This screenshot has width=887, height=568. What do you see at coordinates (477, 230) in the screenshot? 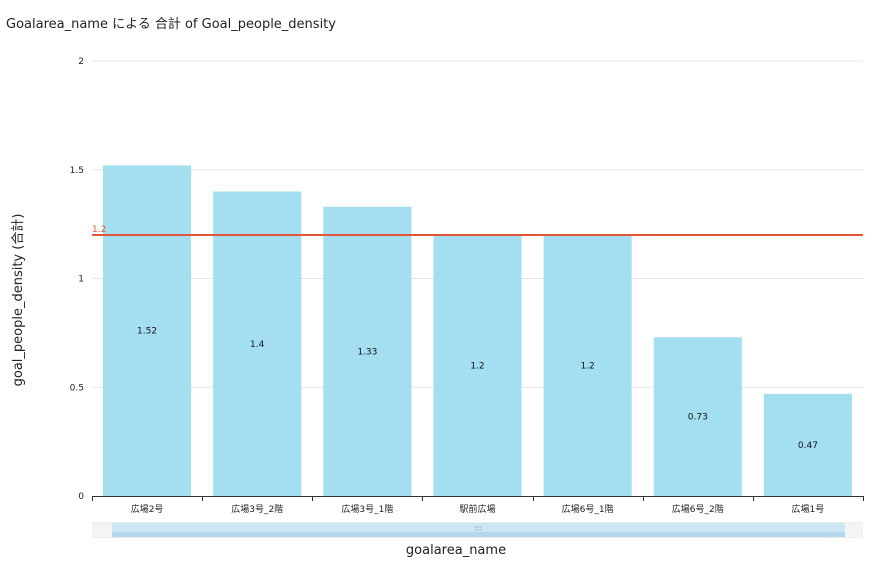
I see `reference-line-group: 1.2` at bounding box center [477, 230].